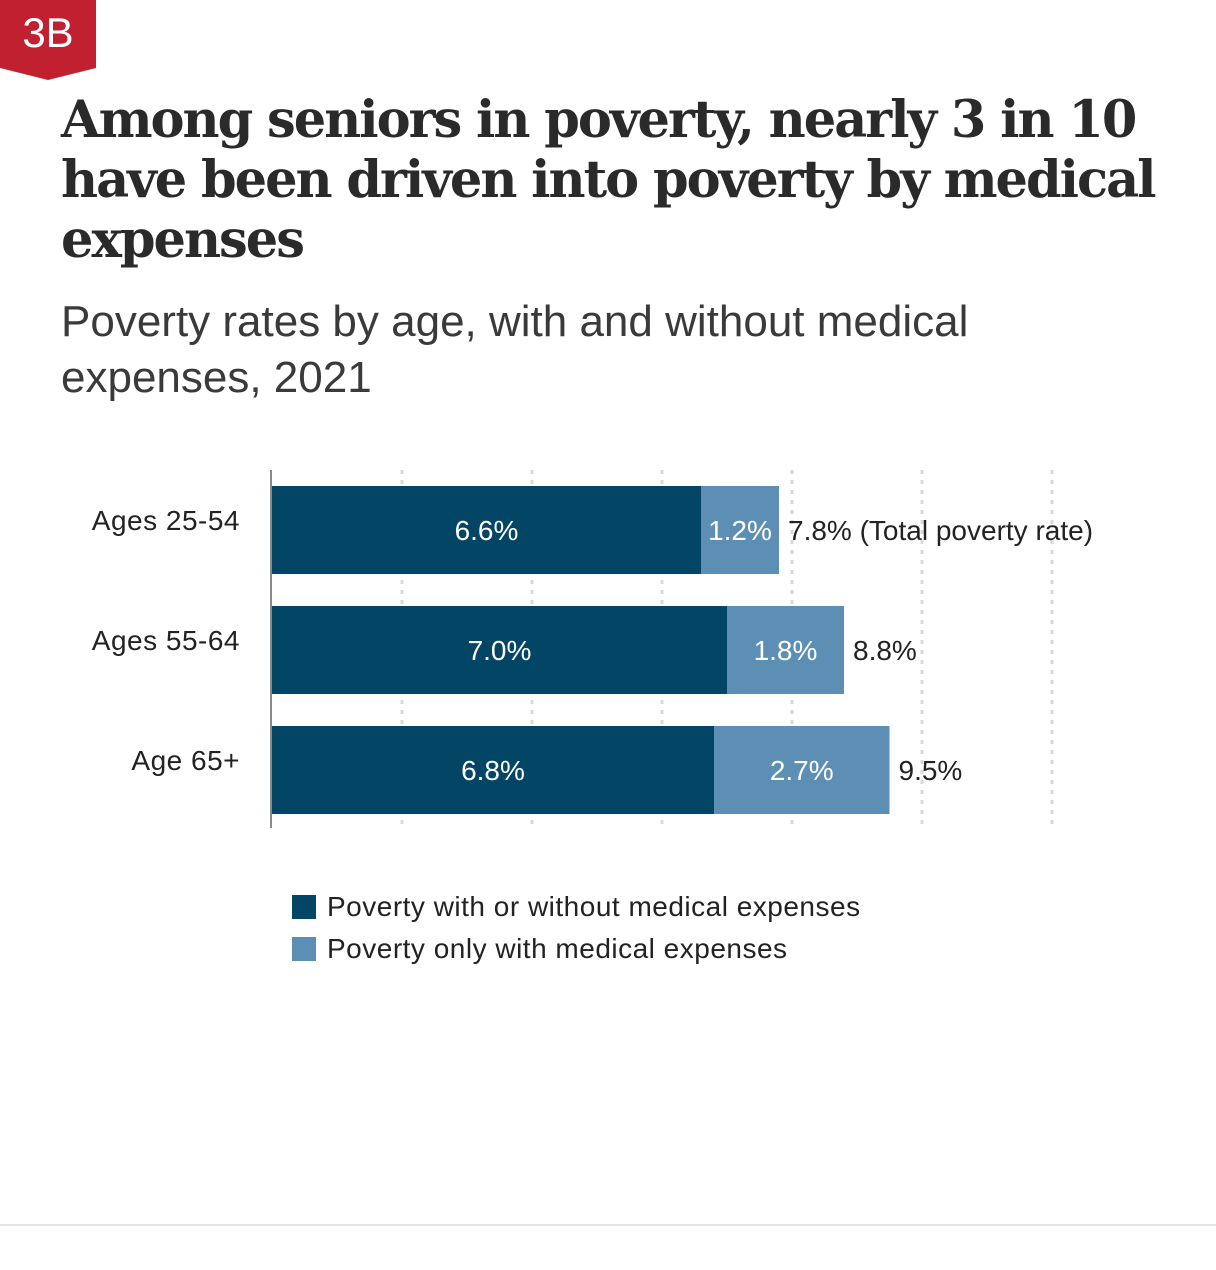  Describe the element at coordinates (304, 907) in the screenshot. I see `legend-swatch-dark` at that location.